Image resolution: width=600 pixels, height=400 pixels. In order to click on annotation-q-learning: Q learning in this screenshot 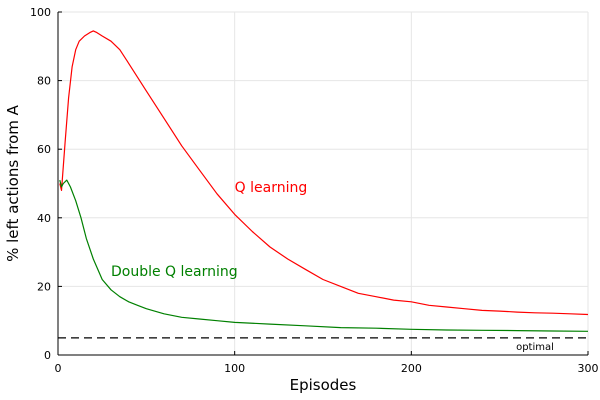, I will do `click(271, 188)`.